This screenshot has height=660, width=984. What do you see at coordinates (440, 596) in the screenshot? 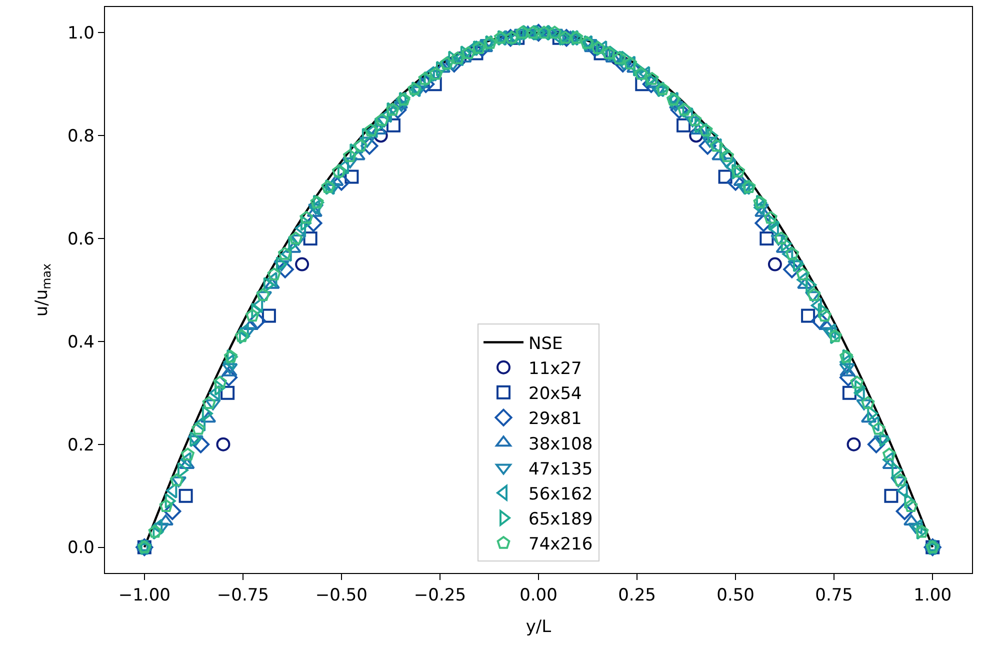
I see `x-tick-label: −0.25` at bounding box center [440, 596].